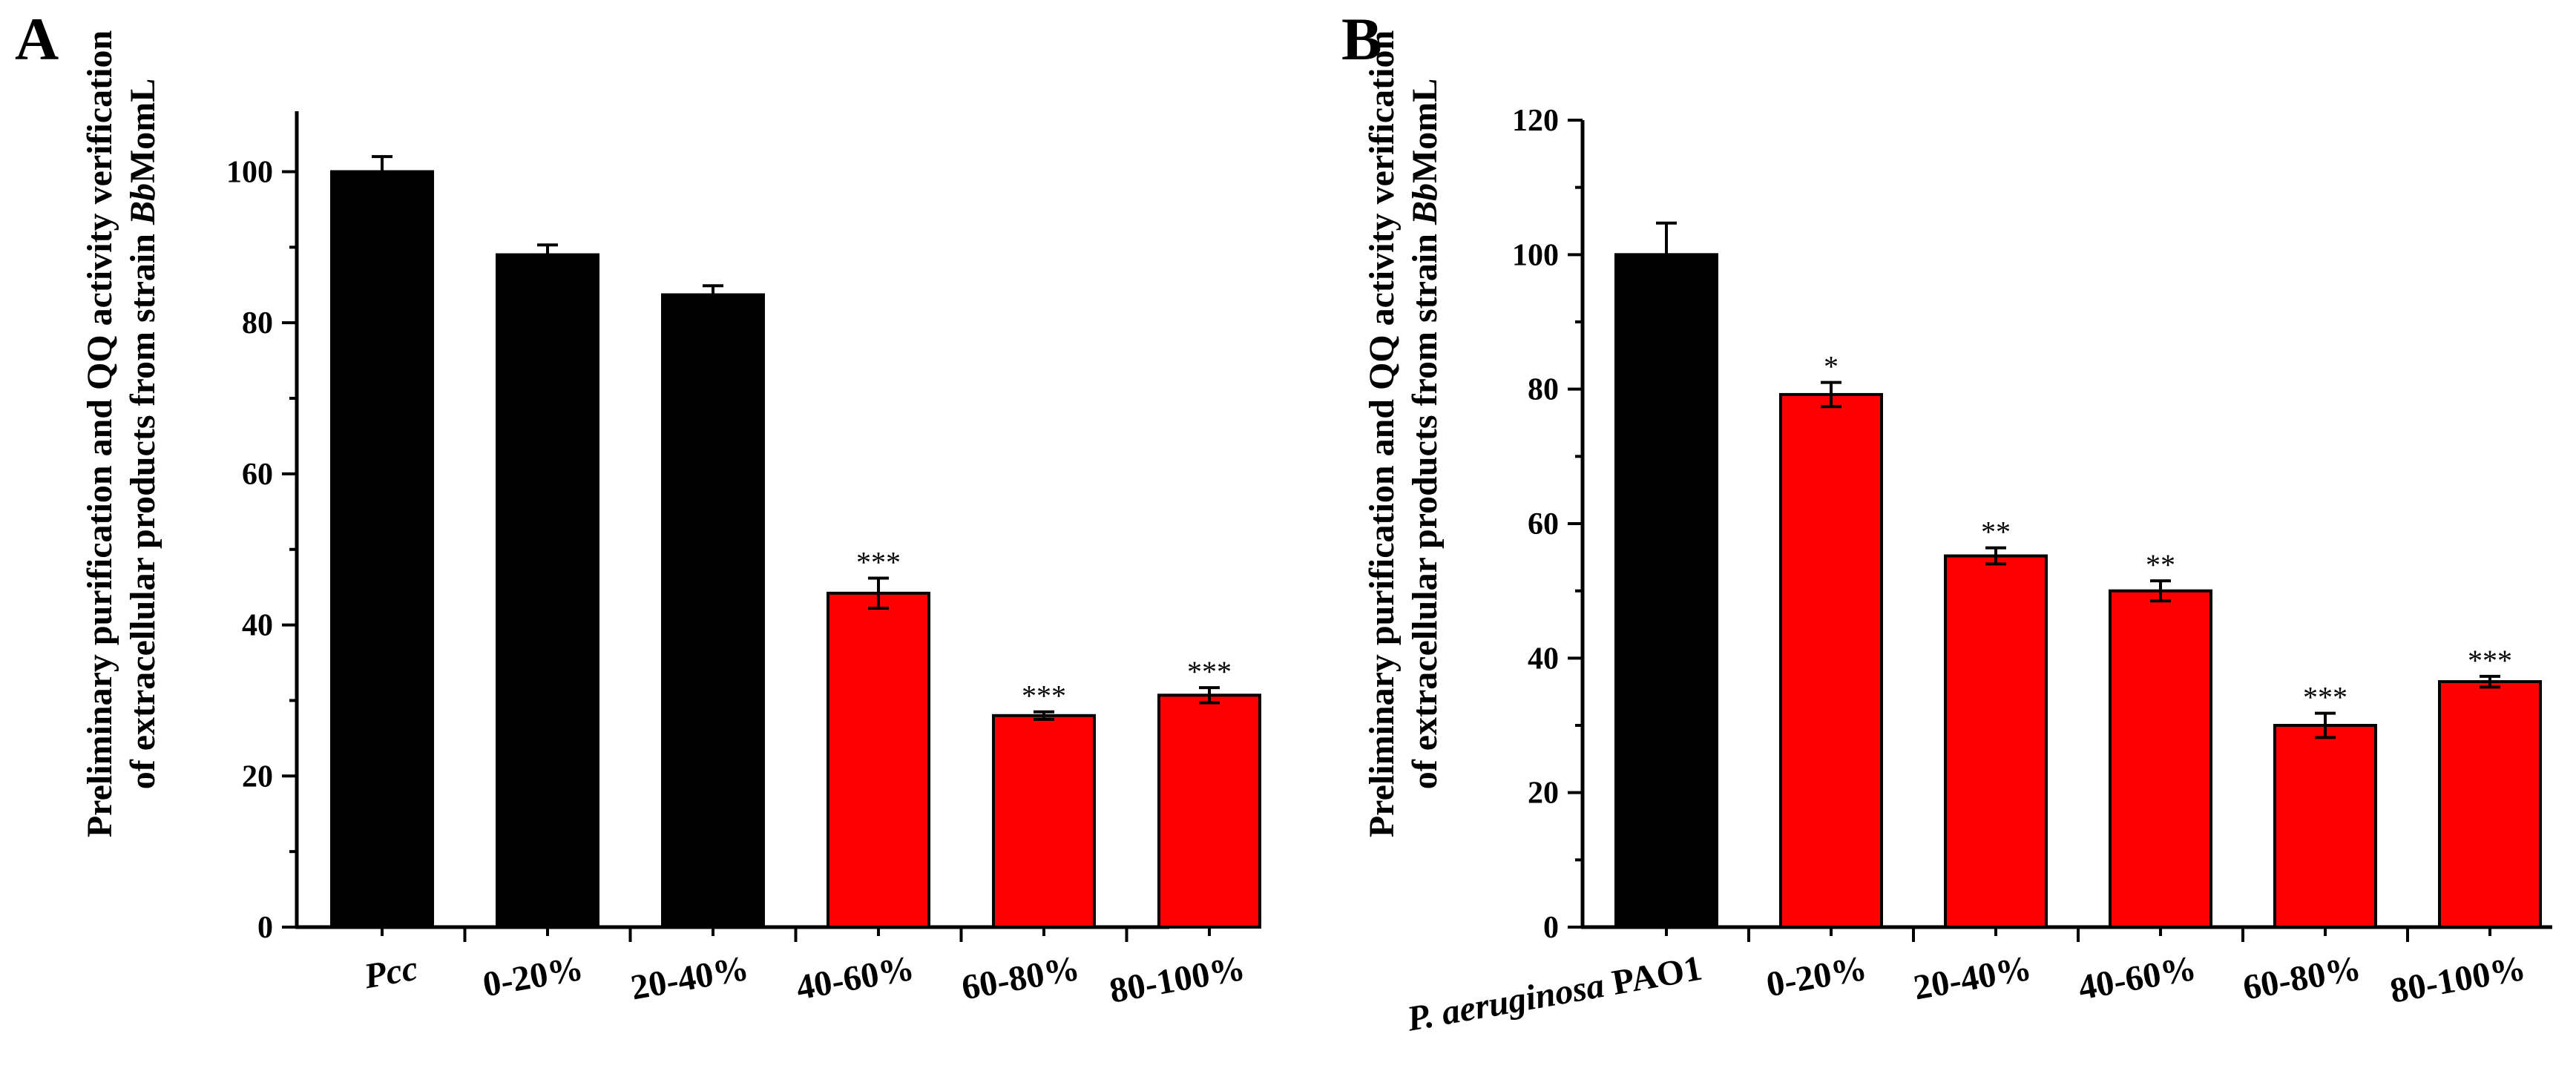 The width and height of the screenshot is (2576, 1071). I want to click on x-category-label: Pcc, so click(391, 973).